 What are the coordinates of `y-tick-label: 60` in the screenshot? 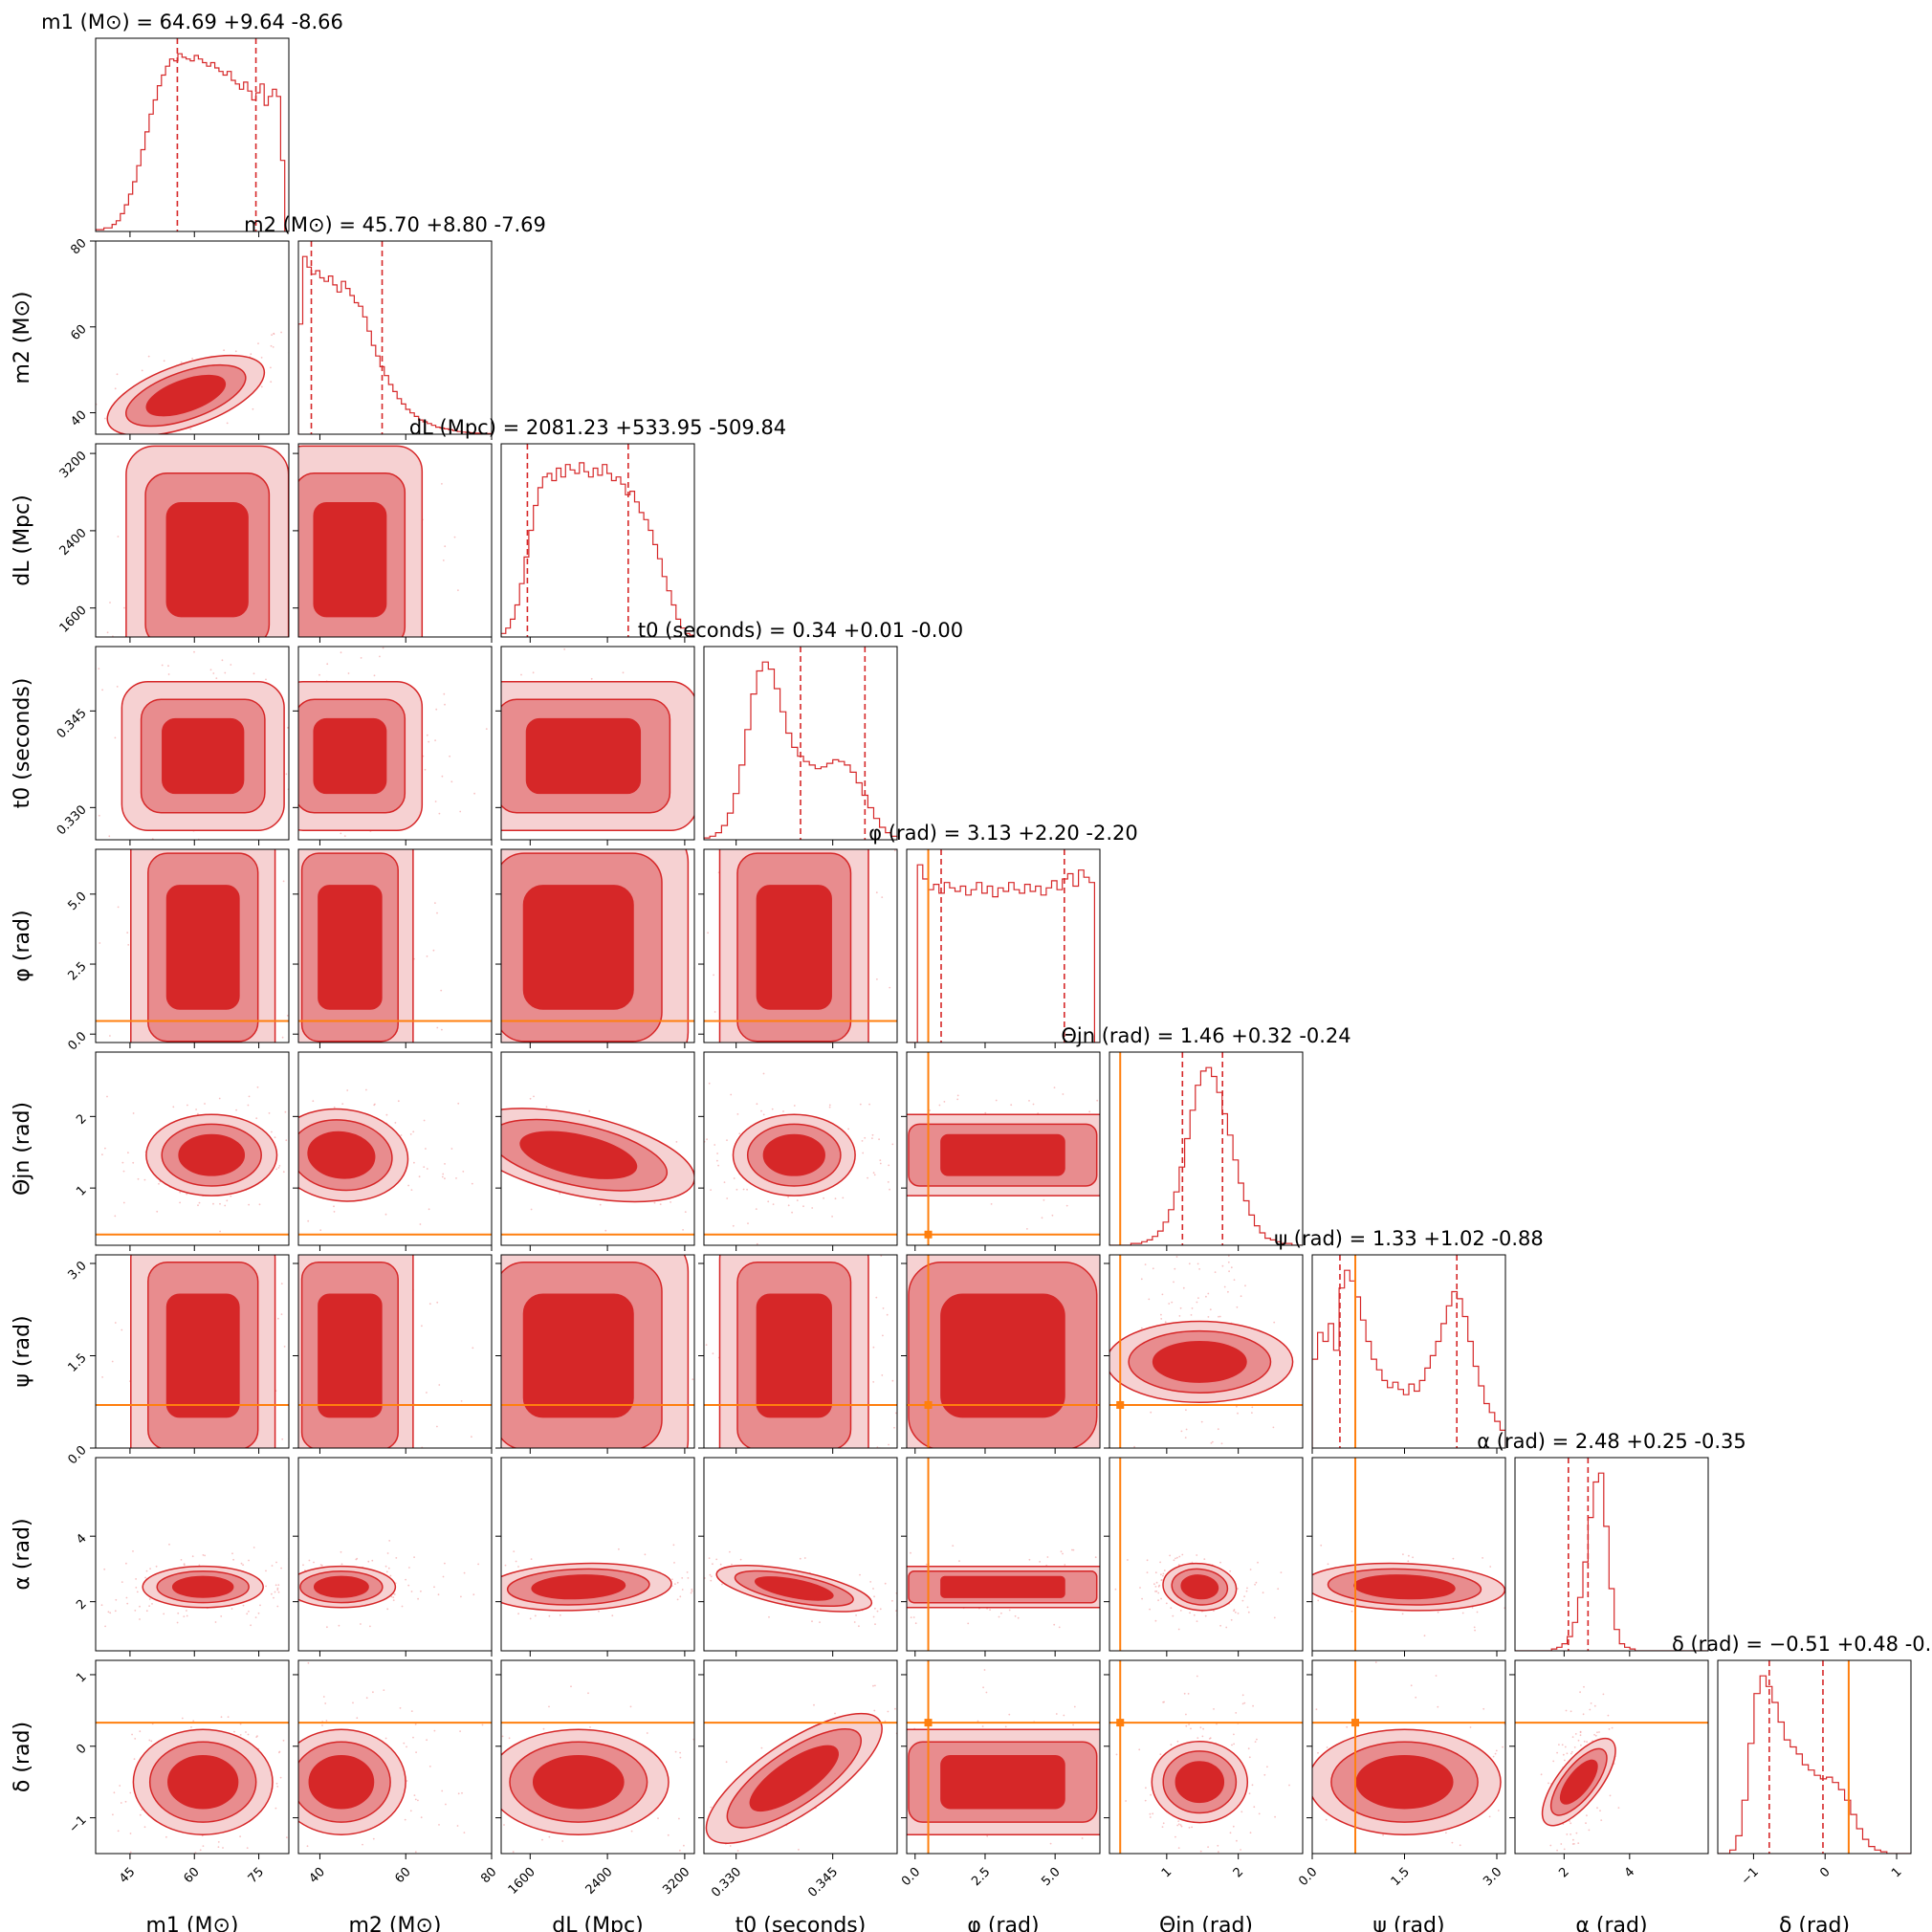 It's located at (78, 332).